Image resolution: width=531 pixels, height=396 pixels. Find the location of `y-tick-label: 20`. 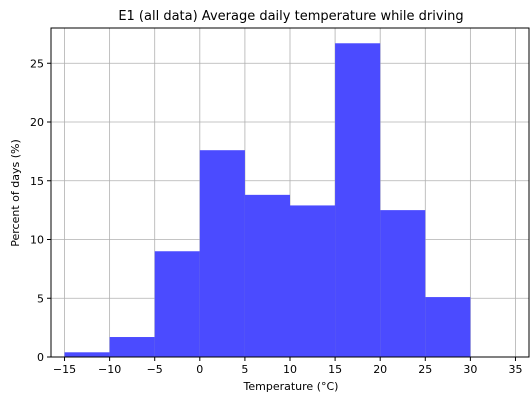

y-tick-label: 20 is located at coordinates (37, 122).